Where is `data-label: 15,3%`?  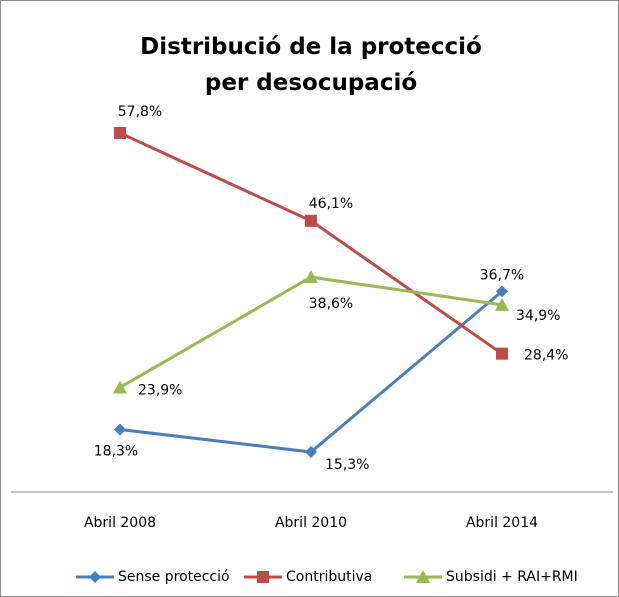 data-label: 15,3% is located at coordinates (347, 465).